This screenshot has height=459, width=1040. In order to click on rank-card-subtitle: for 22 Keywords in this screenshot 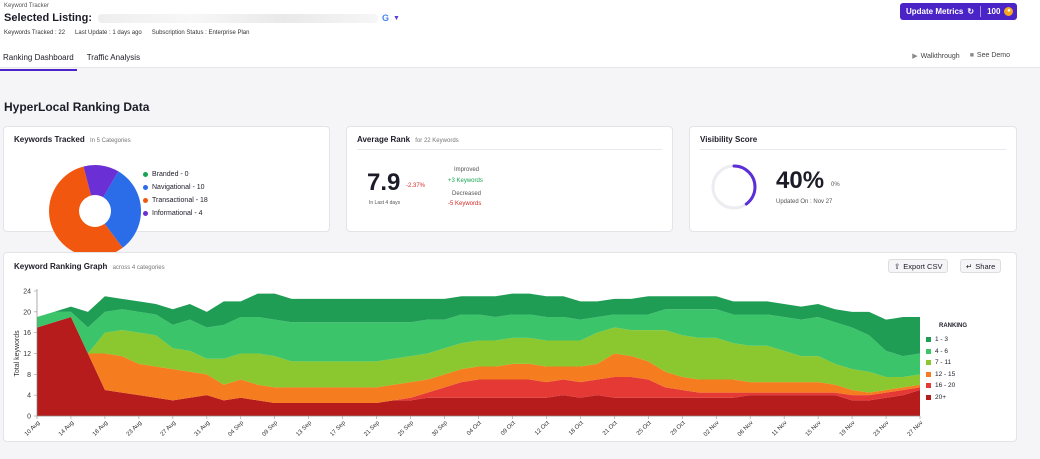, I will do `click(437, 141)`.